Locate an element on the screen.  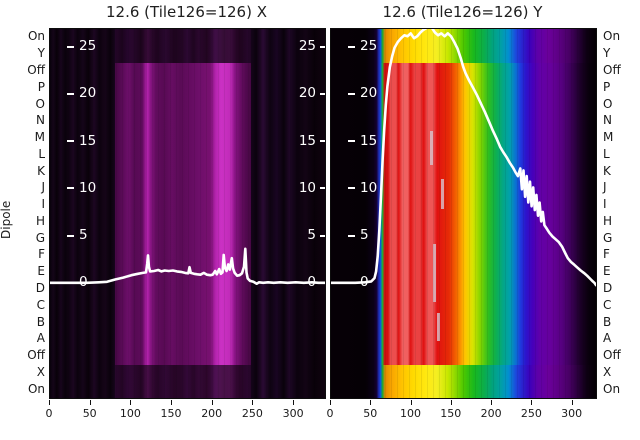
heatmap-block-x is located at coordinates (183, 213).